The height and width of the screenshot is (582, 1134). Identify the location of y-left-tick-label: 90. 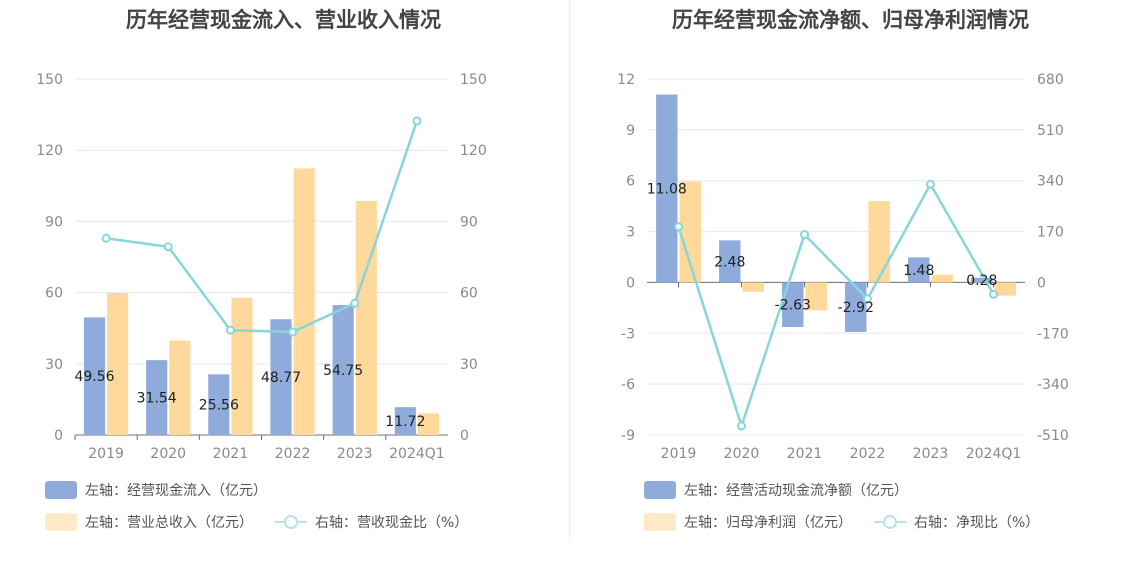
(54, 222).